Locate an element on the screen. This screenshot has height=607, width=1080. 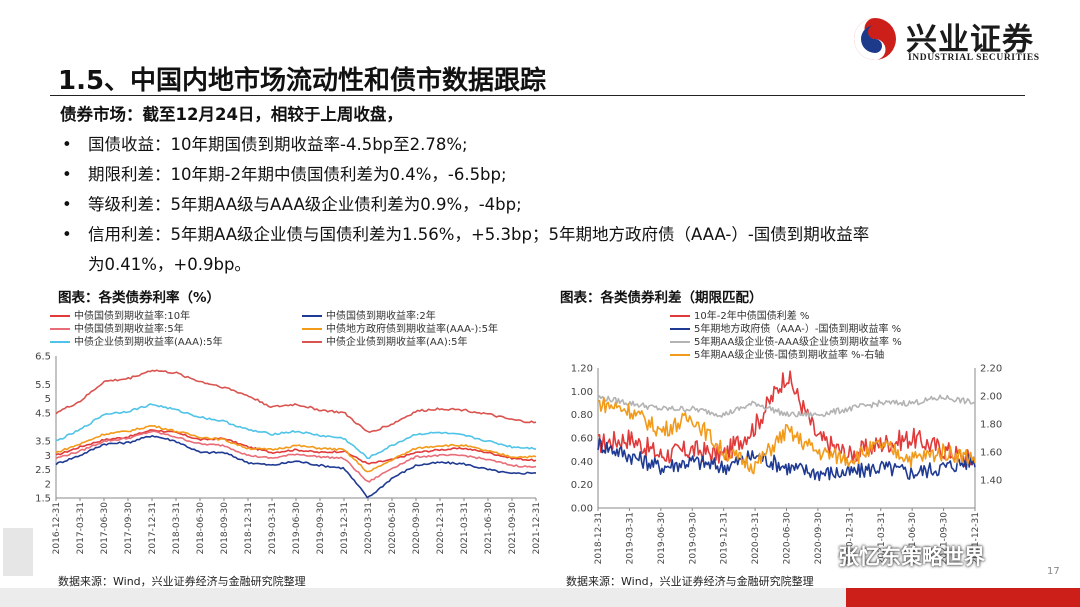
x-tick-label: 2018-09-30 is located at coordinates (225, 528).